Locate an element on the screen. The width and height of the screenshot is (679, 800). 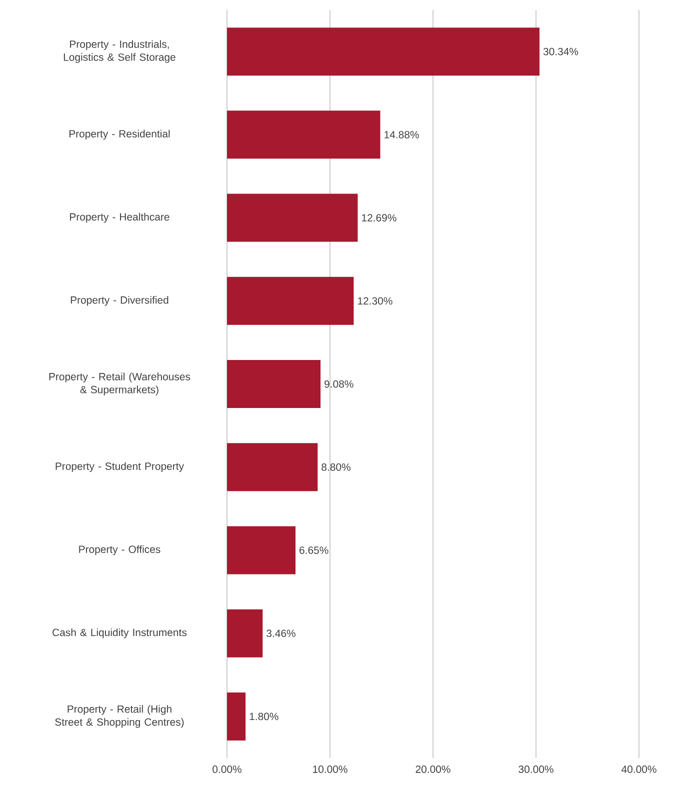
data-label: 9.08% is located at coordinates (339, 384).